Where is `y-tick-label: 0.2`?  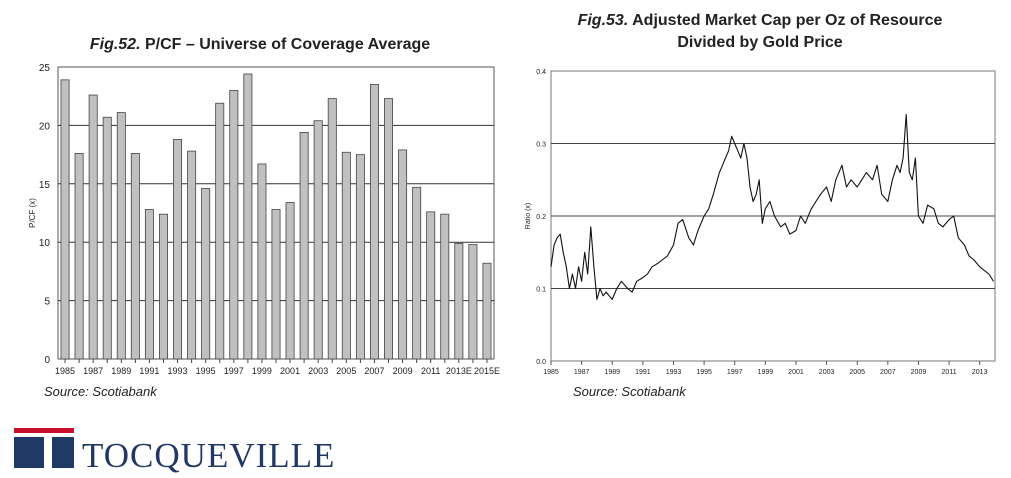 y-tick-label: 0.2 is located at coordinates (541, 217).